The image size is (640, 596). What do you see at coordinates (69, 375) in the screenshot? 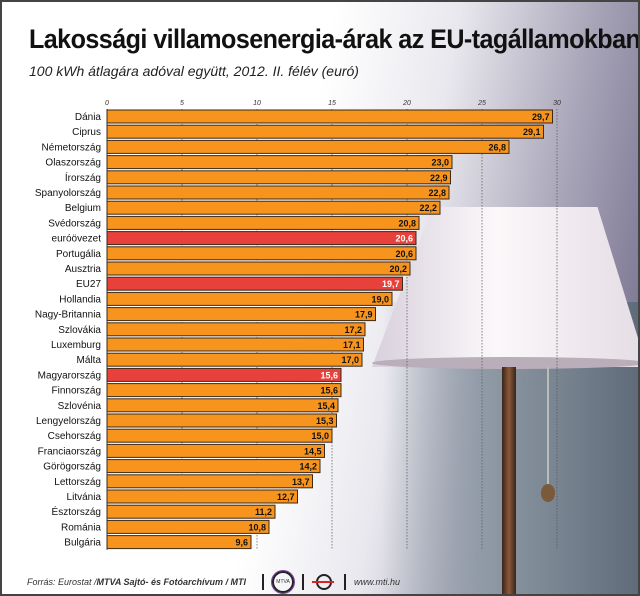
I see `category-label: Magyarország` at bounding box center [69, 375].